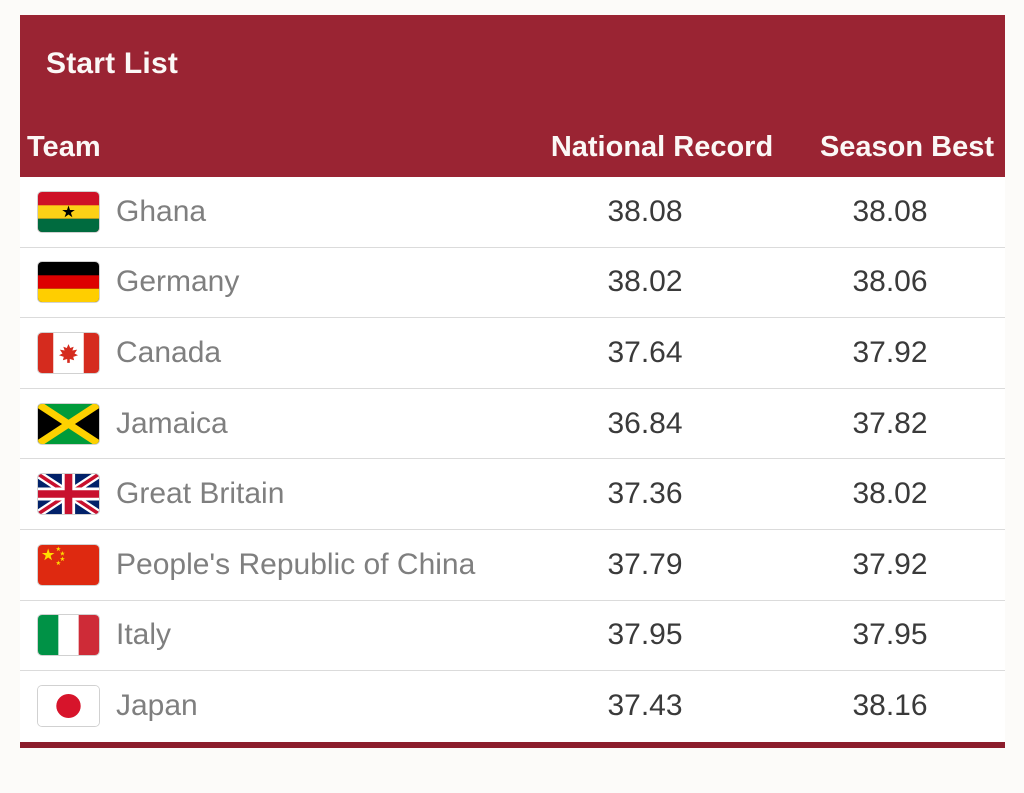  What do you see at coordinates (890, 706) in the screenshot?
I see `season-best-value: 38.16` at bounding box center [890, 706].